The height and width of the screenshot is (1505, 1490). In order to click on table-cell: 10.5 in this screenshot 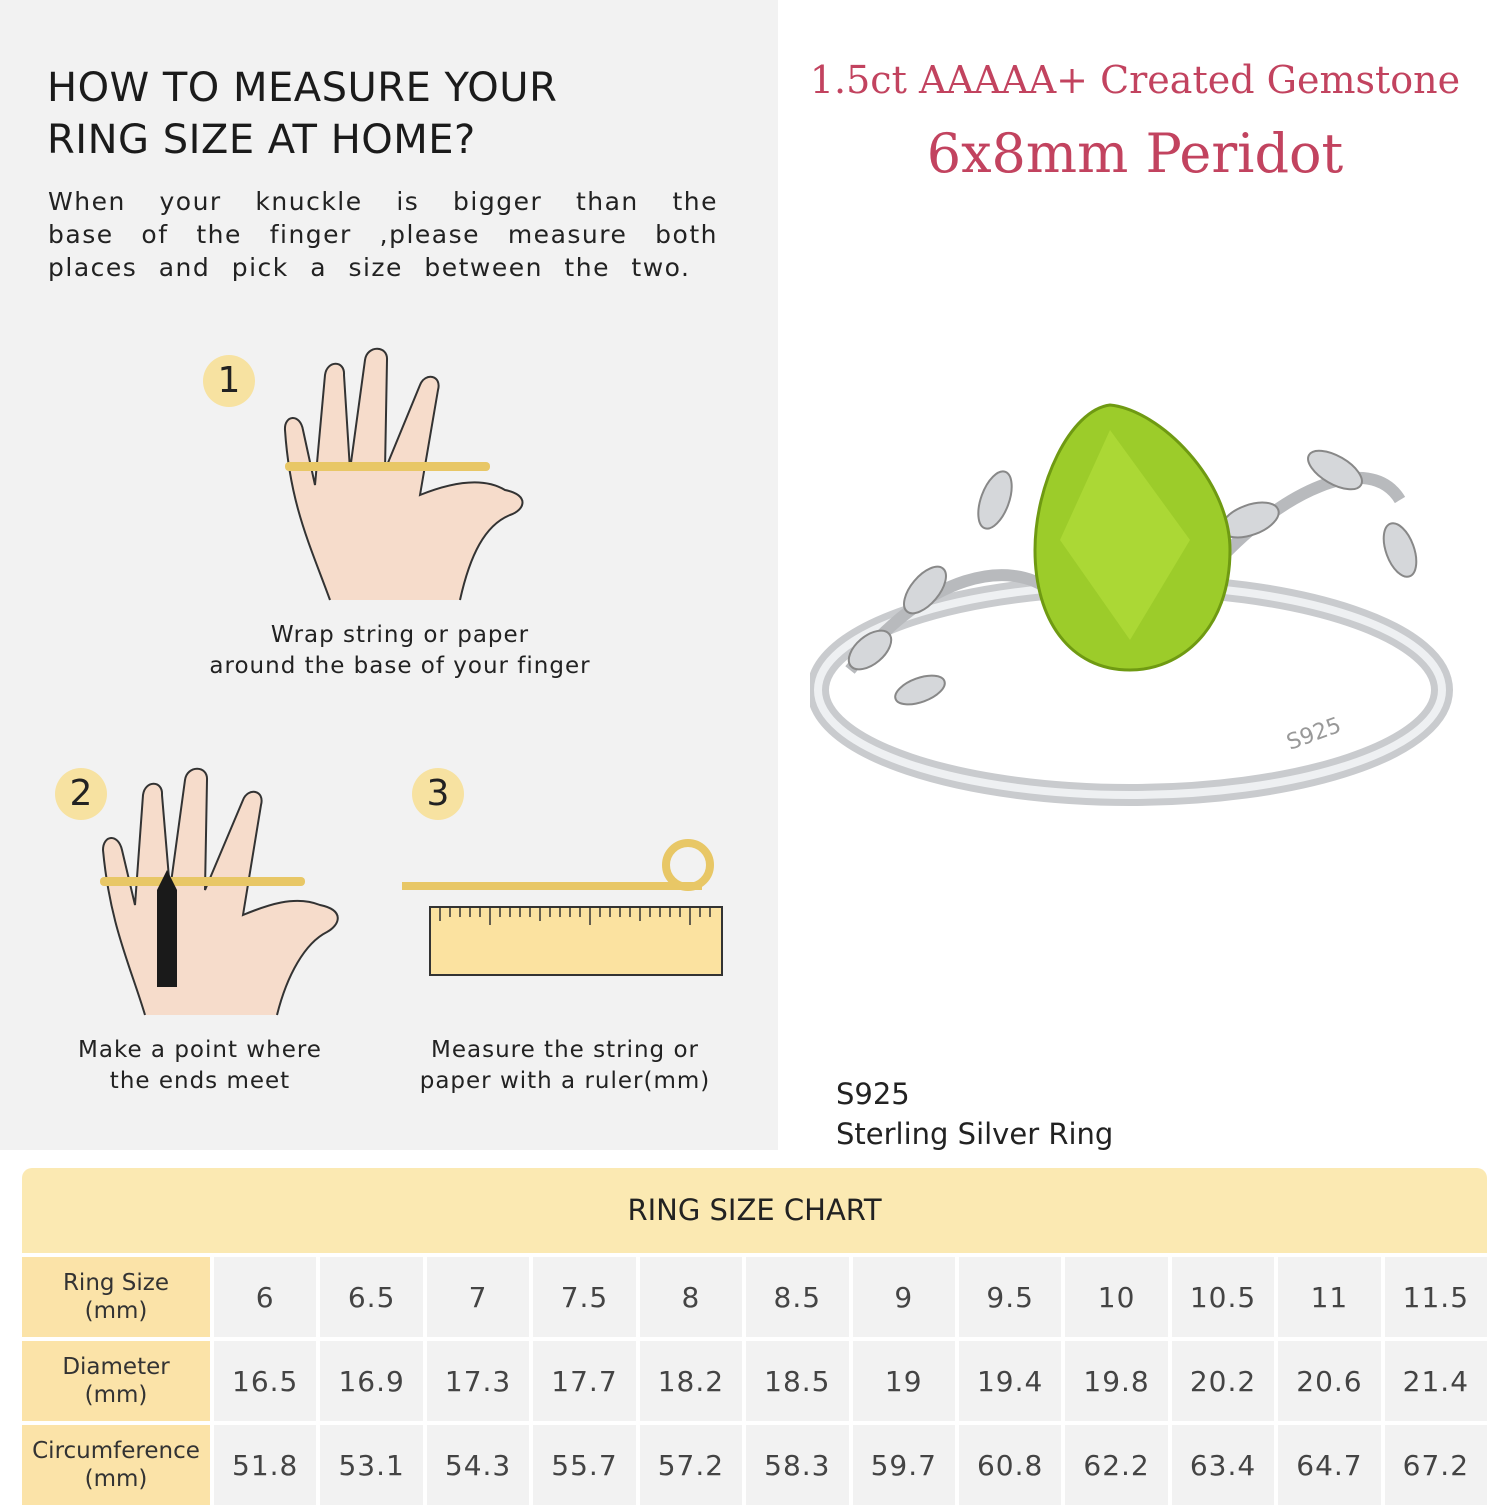, I will do `click(1223, 1297)`.